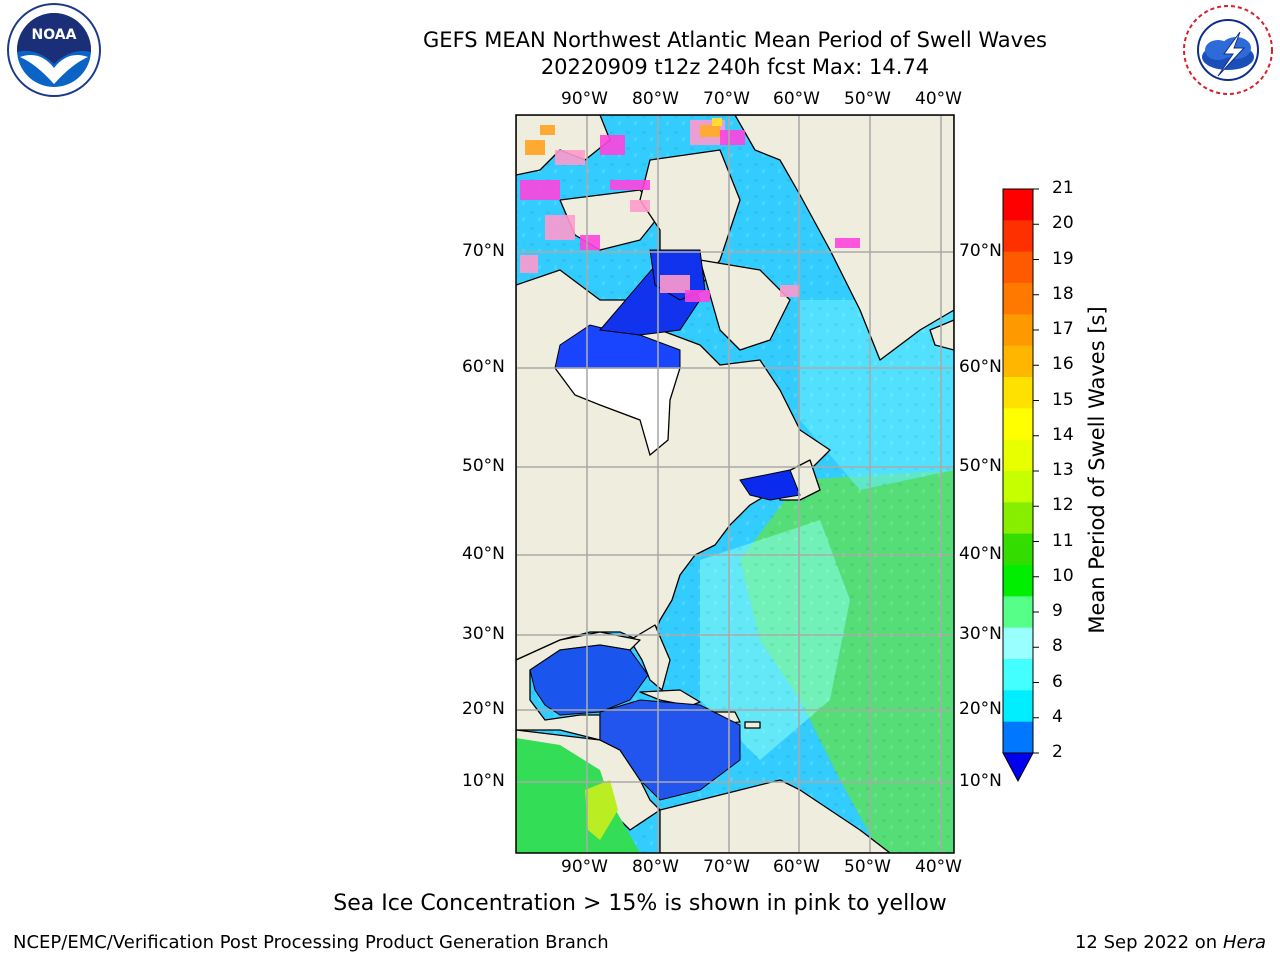 The height and width of the screenshot is (960, 1280). Describe the element at coordinates (670, 698) in the screenshot. I see `land-cuba` at that location.